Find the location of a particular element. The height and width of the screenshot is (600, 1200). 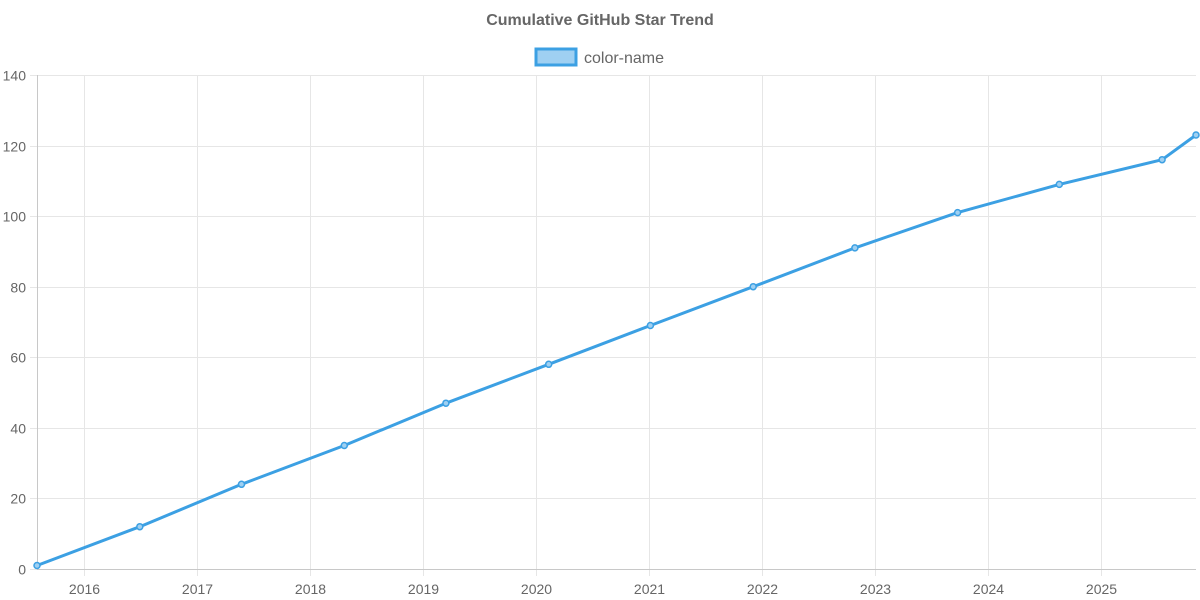

x-tick-label: 2025 is located at coordinates (1101, 589).